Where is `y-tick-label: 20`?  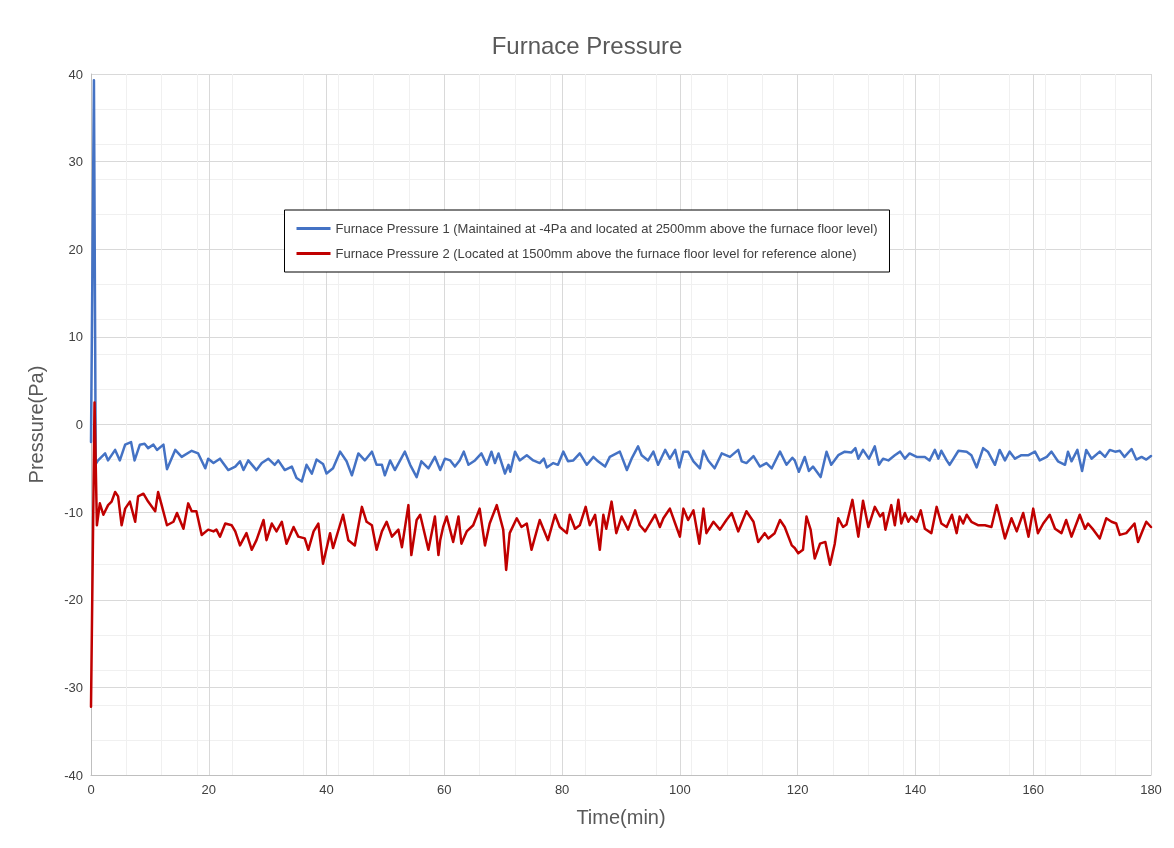
y-tick-label: 20 is located at coordinates (75, 249).